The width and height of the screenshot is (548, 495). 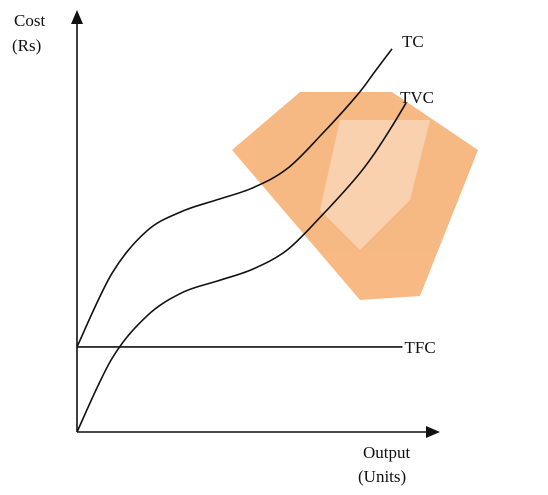 What do you see at coordinates (387, 452) in the screenshot?
I see `x-axis-label-line-1: Output` at bounding box center [387, 452].